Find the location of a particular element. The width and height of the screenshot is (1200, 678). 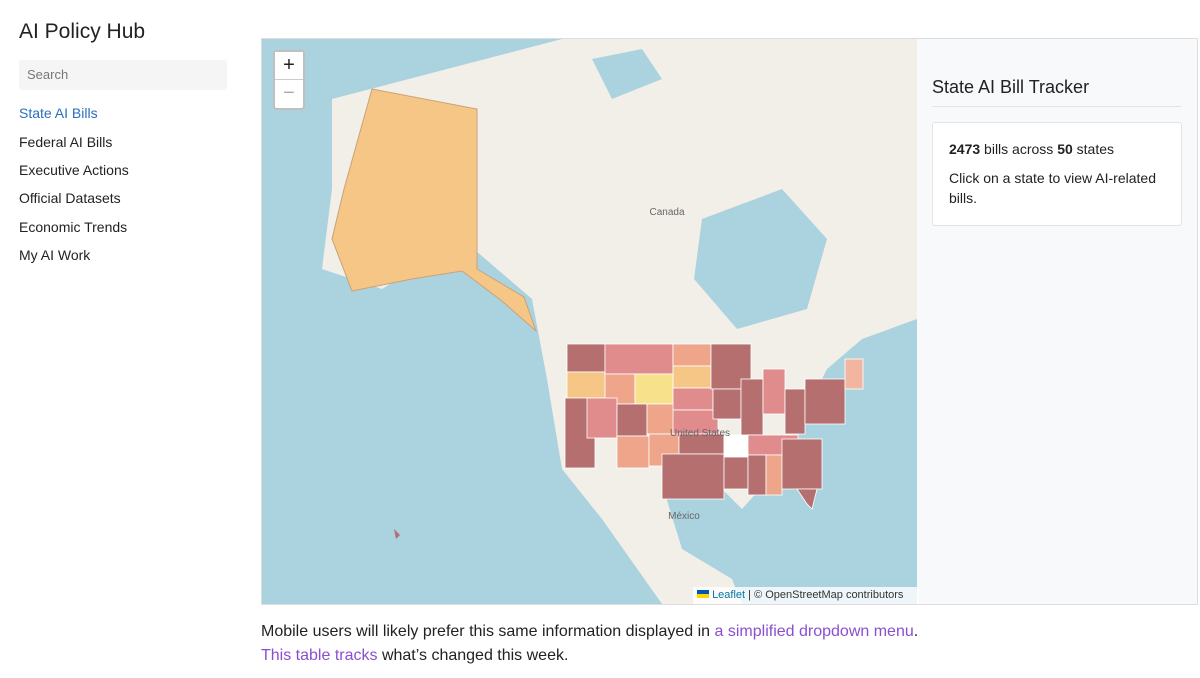

nav-link: State AI Bills is located at coordinates (58, 113).